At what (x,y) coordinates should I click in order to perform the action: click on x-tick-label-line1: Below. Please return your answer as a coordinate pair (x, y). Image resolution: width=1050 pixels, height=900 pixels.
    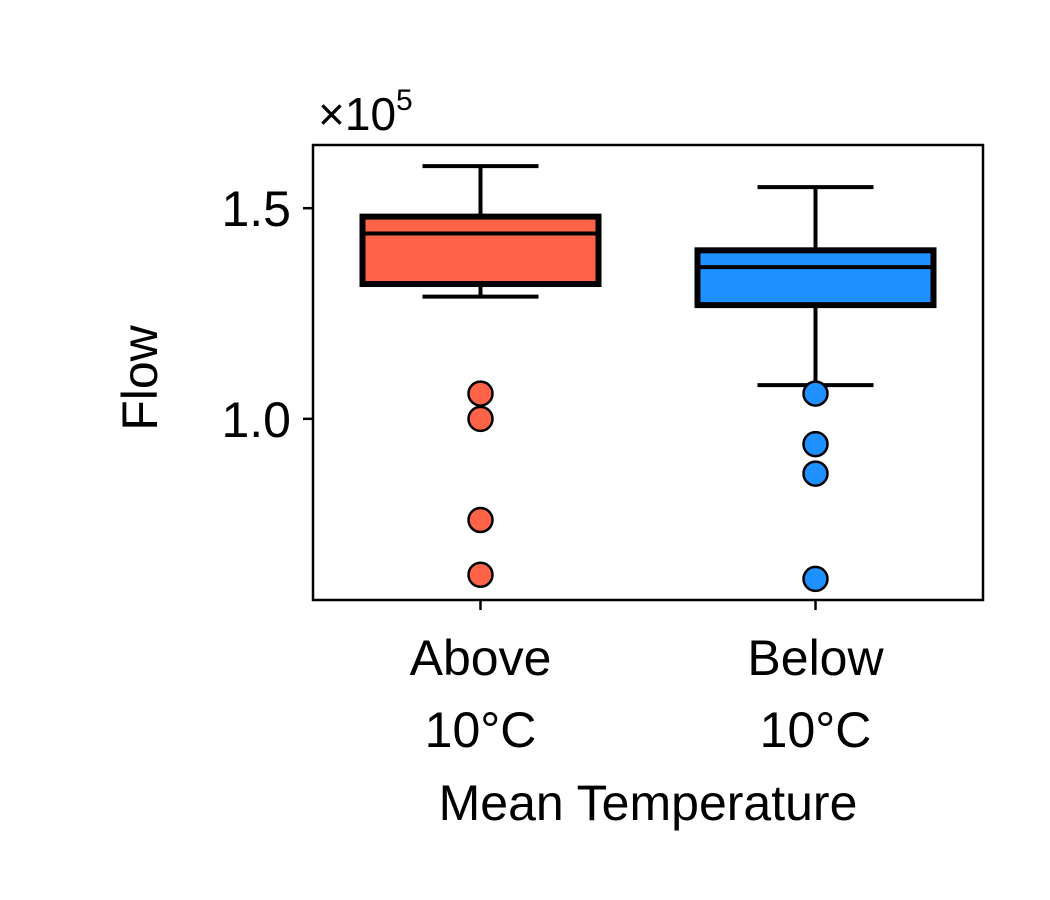
    Looking at the image, I should click on (815, 658).